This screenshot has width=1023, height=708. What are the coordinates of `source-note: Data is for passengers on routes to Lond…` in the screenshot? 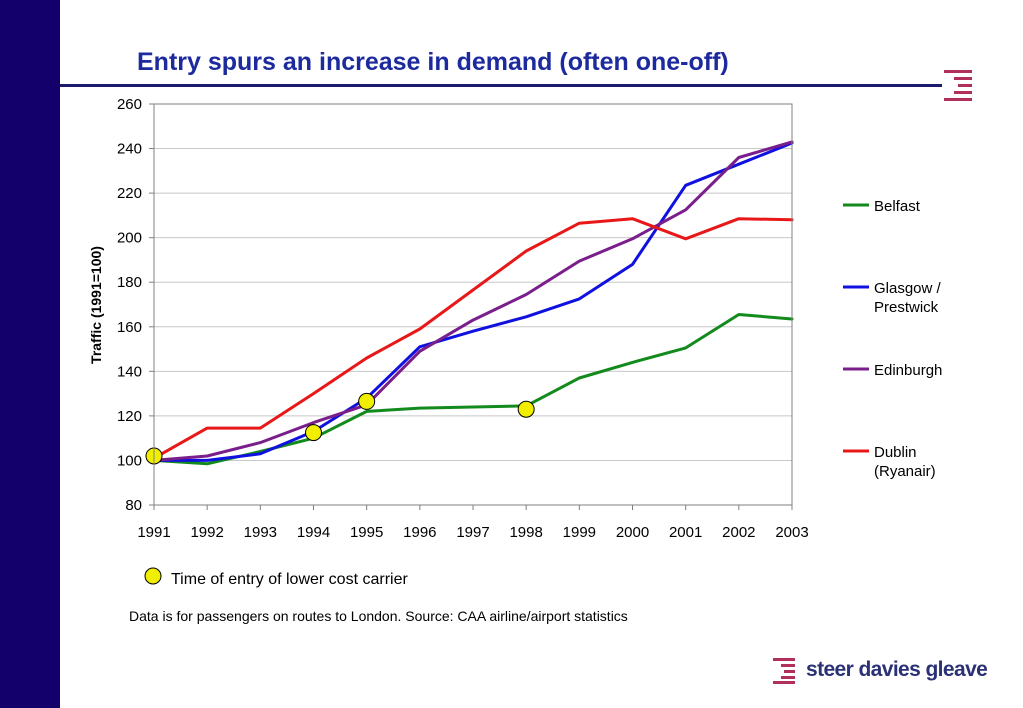 It's located at (378, 616).